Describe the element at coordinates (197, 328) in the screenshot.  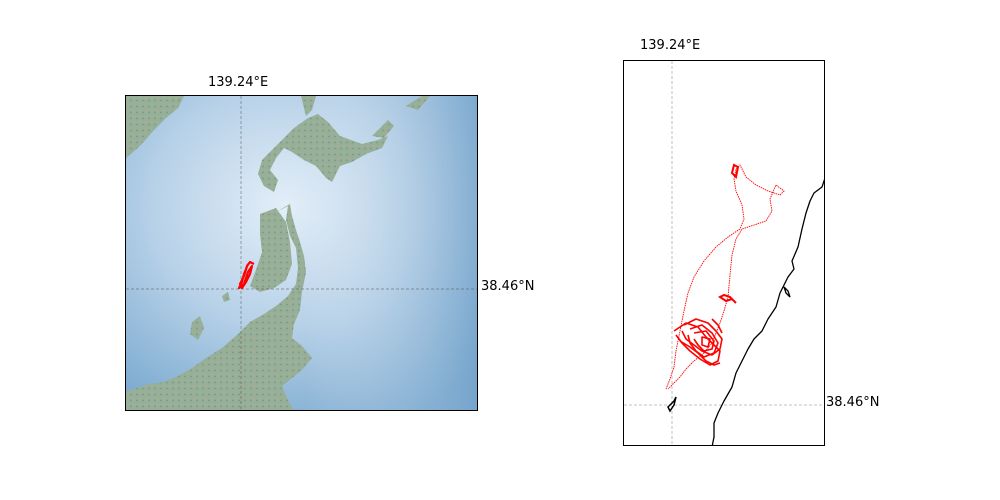
I see `noto-peninsula` at that location.